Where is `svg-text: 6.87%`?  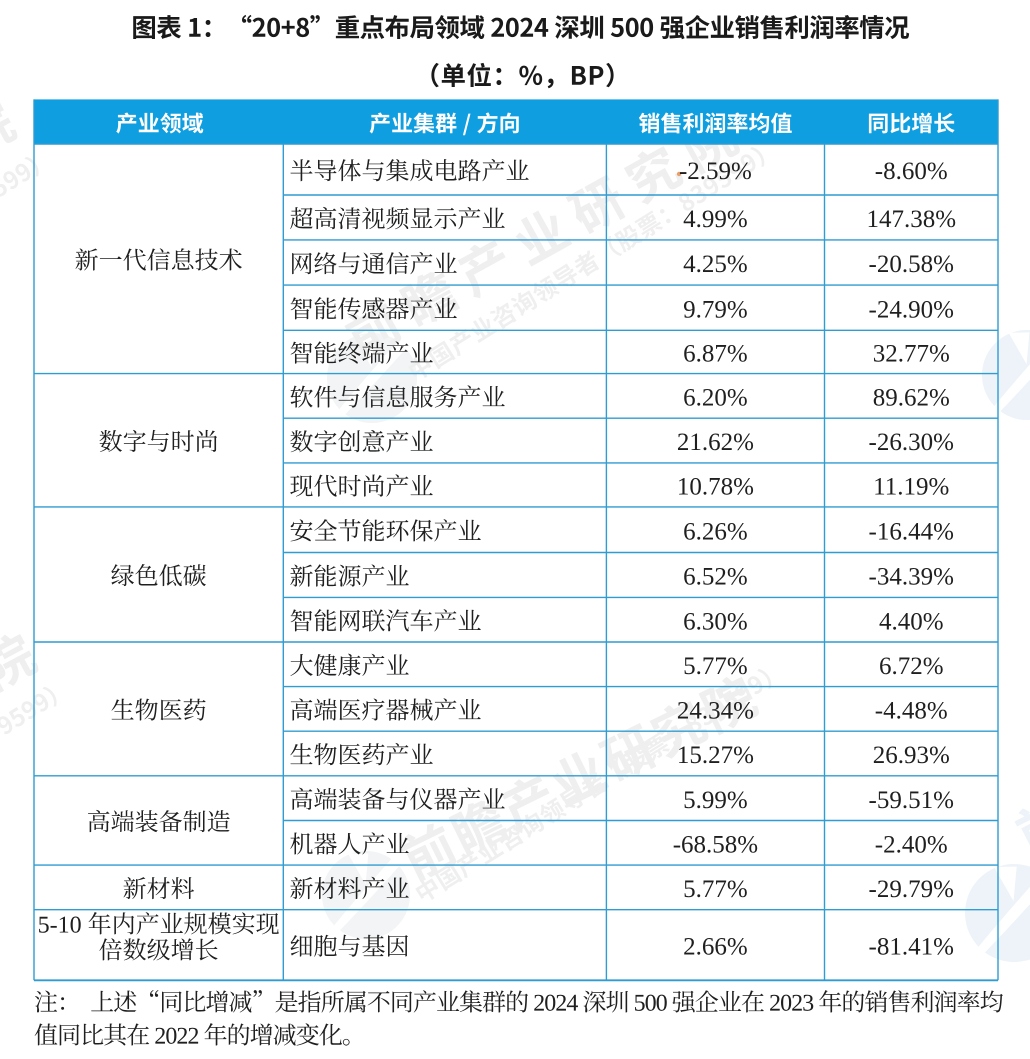 svg-text: 6.87% is located at coordinates (715, 354).